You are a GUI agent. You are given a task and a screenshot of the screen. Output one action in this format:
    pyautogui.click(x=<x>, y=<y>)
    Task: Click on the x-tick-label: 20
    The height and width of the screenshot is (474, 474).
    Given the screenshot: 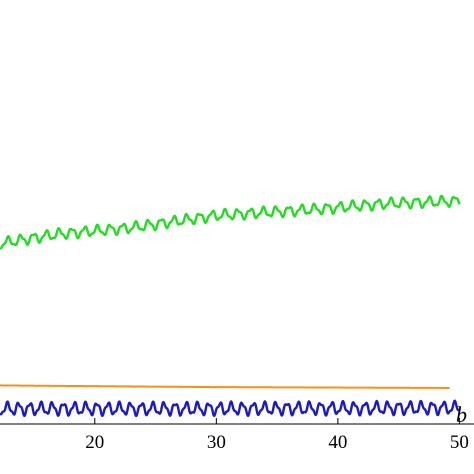 What is the action you would take?
    pyautogui.click(x=94, y=442)
    